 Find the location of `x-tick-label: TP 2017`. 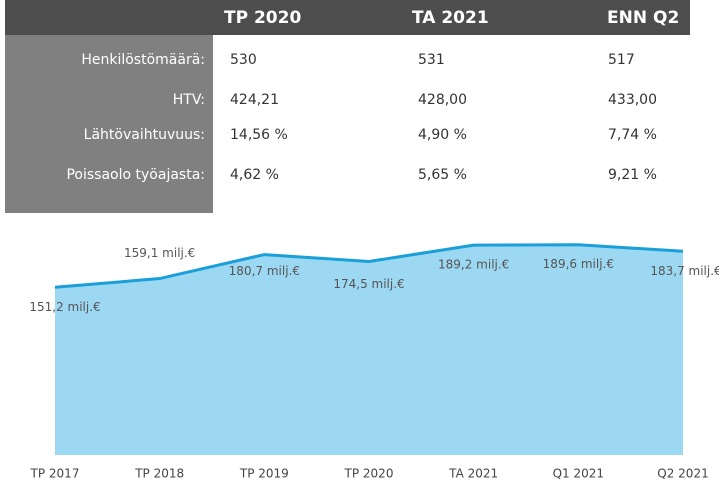

x-tick-label: TP 2017 is located at coordinates (55, 474).